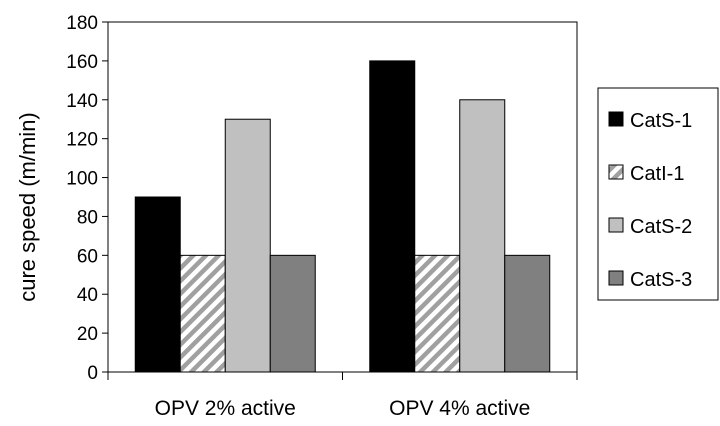 This screenshot has height=426, width=720. I want to click on legend-label-cati-1: CatI-1, so click(657, 174).